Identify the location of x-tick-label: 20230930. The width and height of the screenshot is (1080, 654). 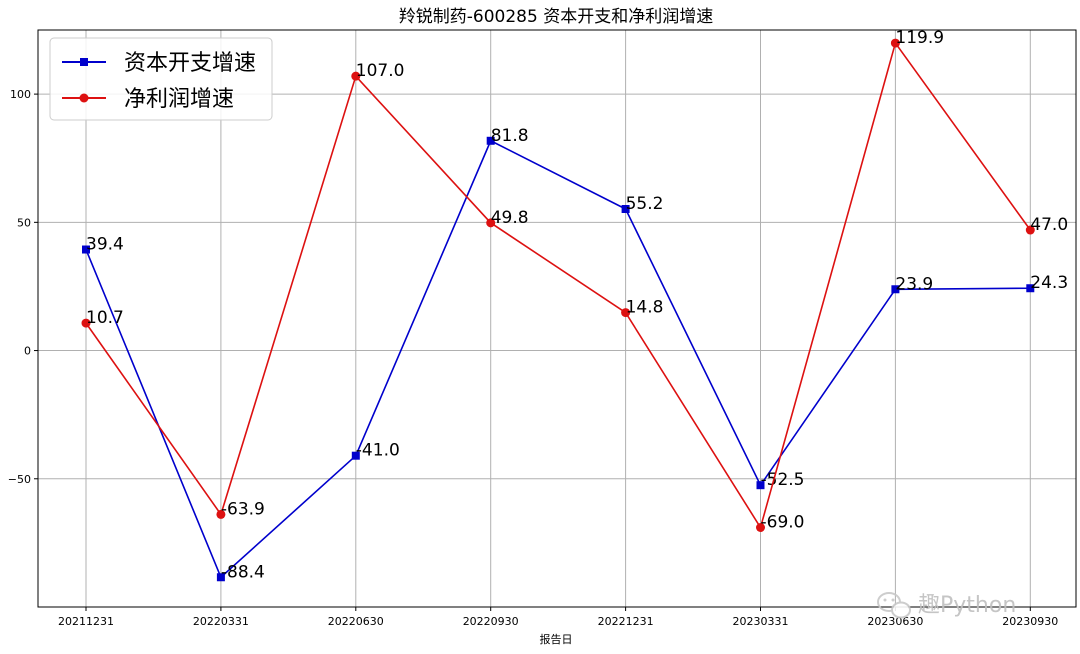
(1030, 621).